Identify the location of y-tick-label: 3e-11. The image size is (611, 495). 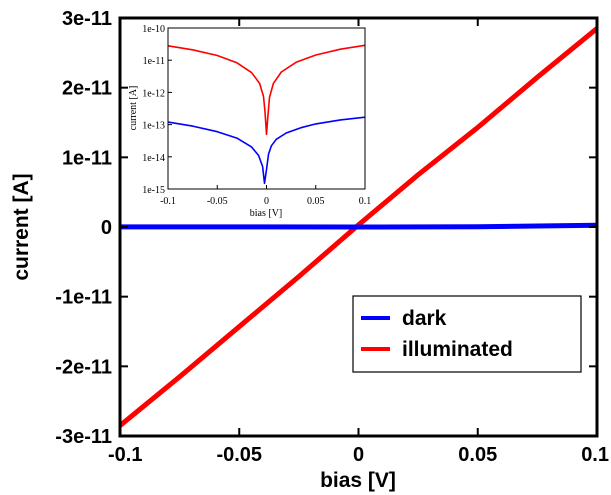
(87, 19).